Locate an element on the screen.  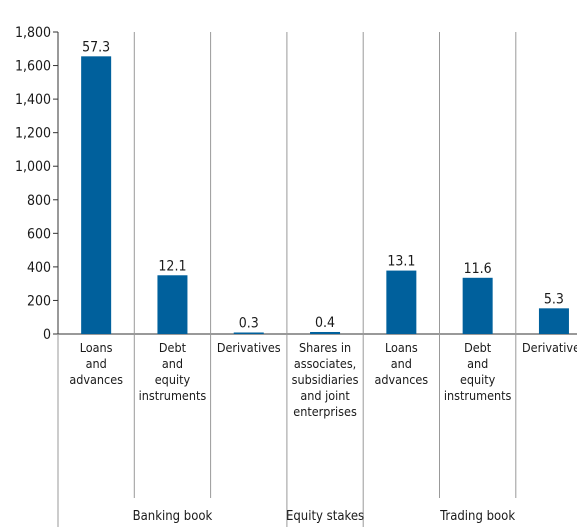
data-label: 5.3 is located at coordinates (554, 299).